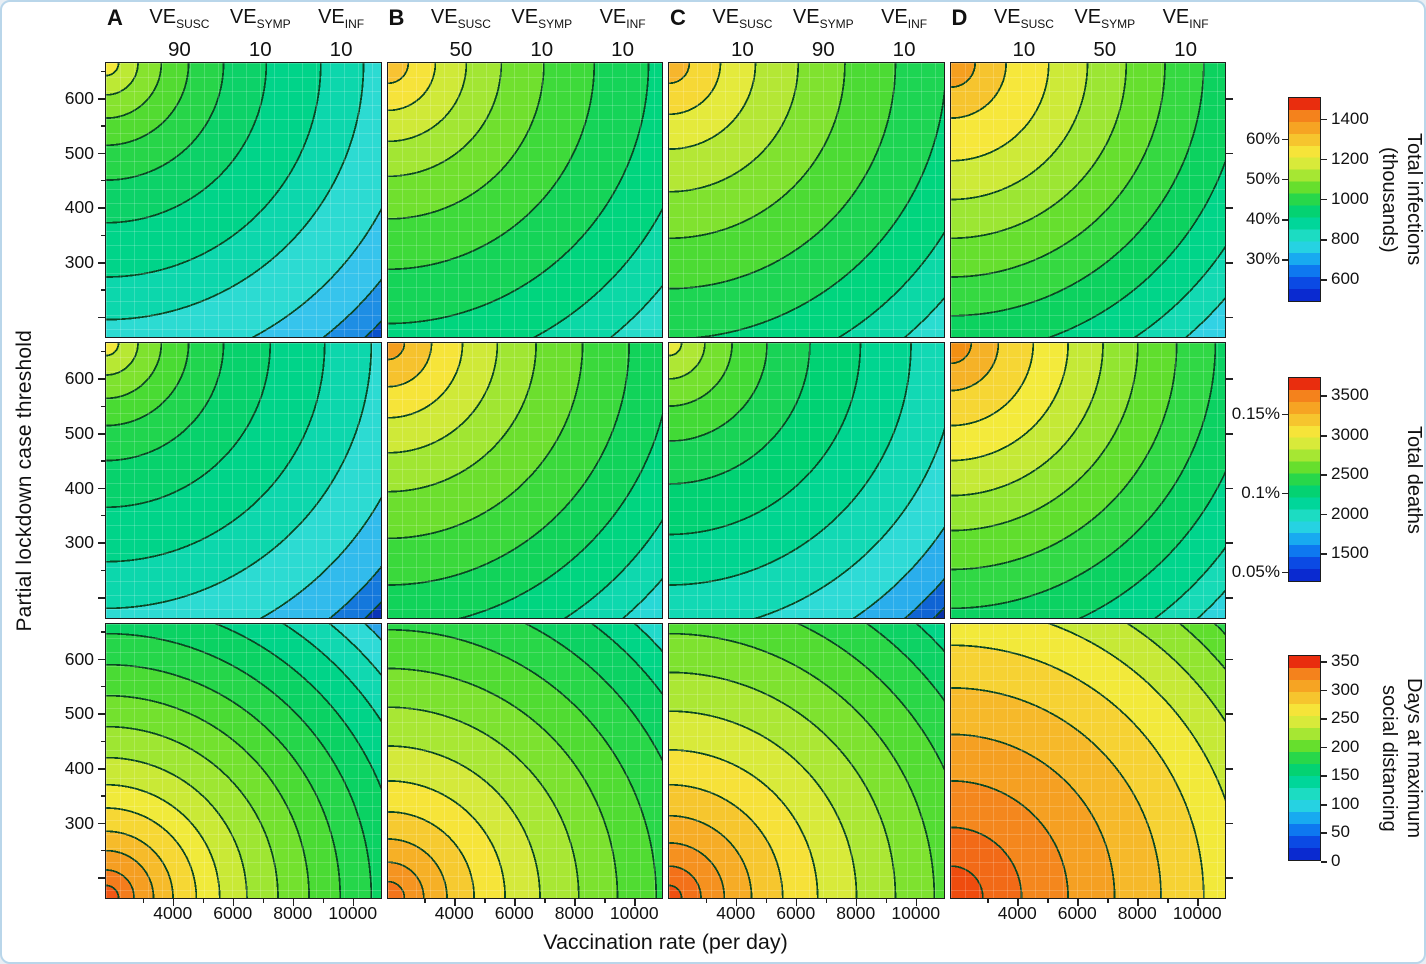  I want to click on colorbar-title-line: Days at maximum, so click(1414, 758).